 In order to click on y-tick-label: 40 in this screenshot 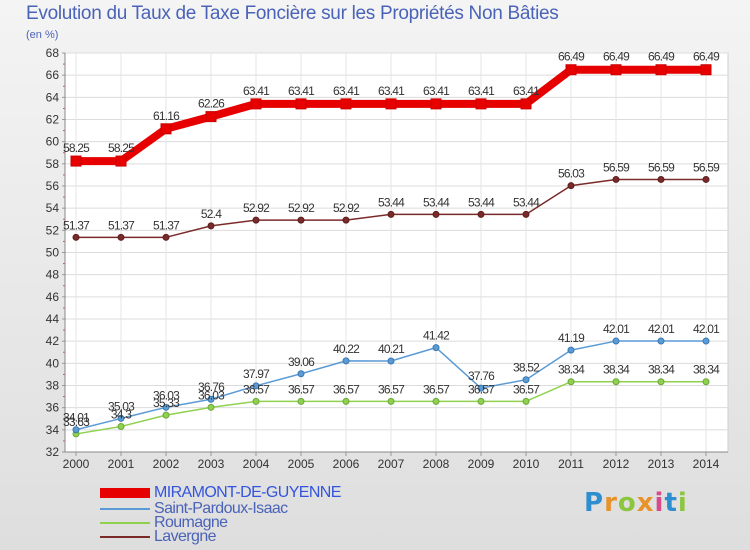, I will do `click(53, 363)`.